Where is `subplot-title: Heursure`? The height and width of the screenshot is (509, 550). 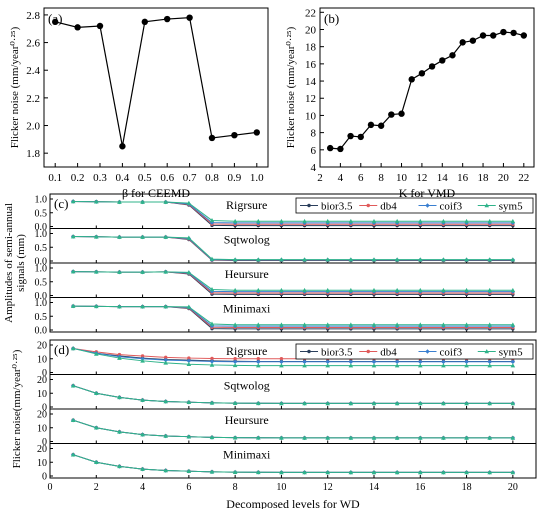
subplot-title: Heursure is located at coordinates (247, 420).